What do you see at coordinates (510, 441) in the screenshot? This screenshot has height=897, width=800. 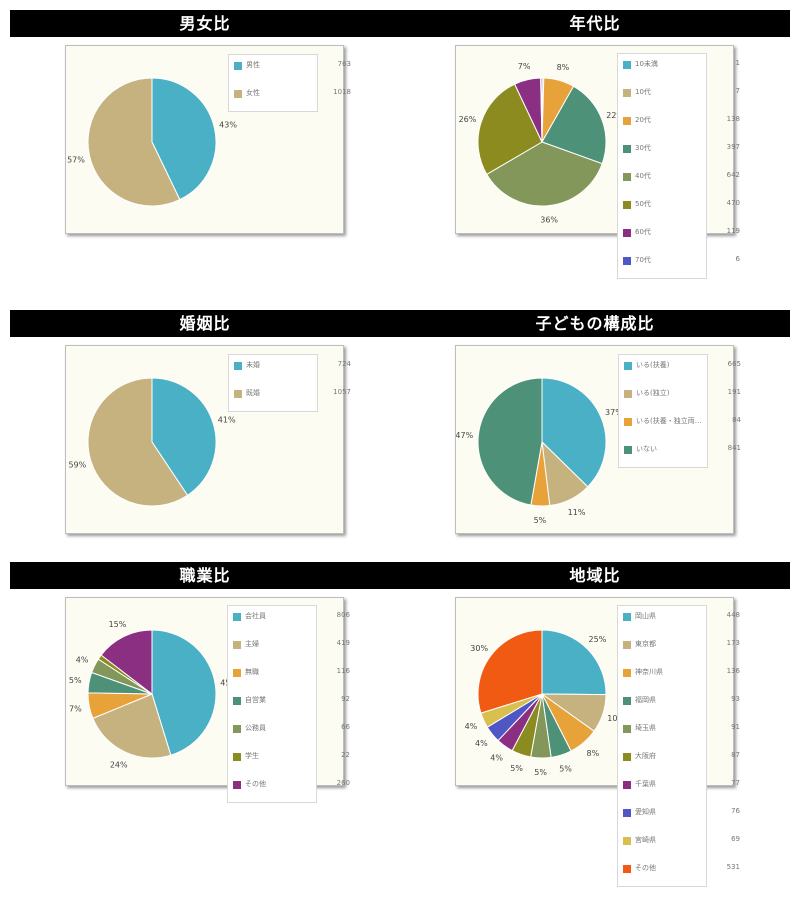 I see `pie-slice-いない` at bounding box center [510, 441].